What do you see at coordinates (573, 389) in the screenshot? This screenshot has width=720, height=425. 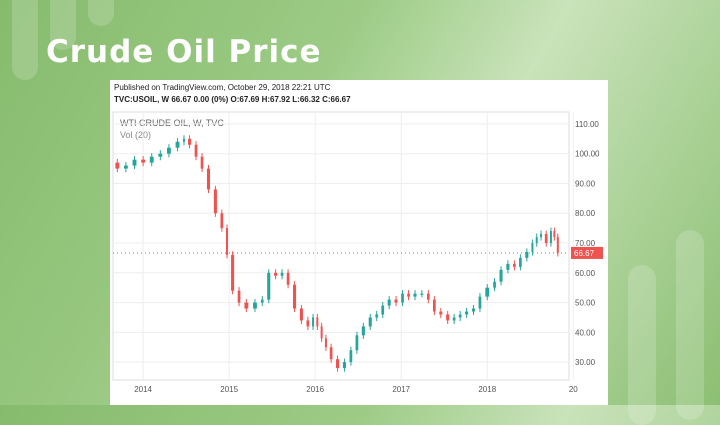 I see `x-tick-label: 20` at bounding box center [573, 389].